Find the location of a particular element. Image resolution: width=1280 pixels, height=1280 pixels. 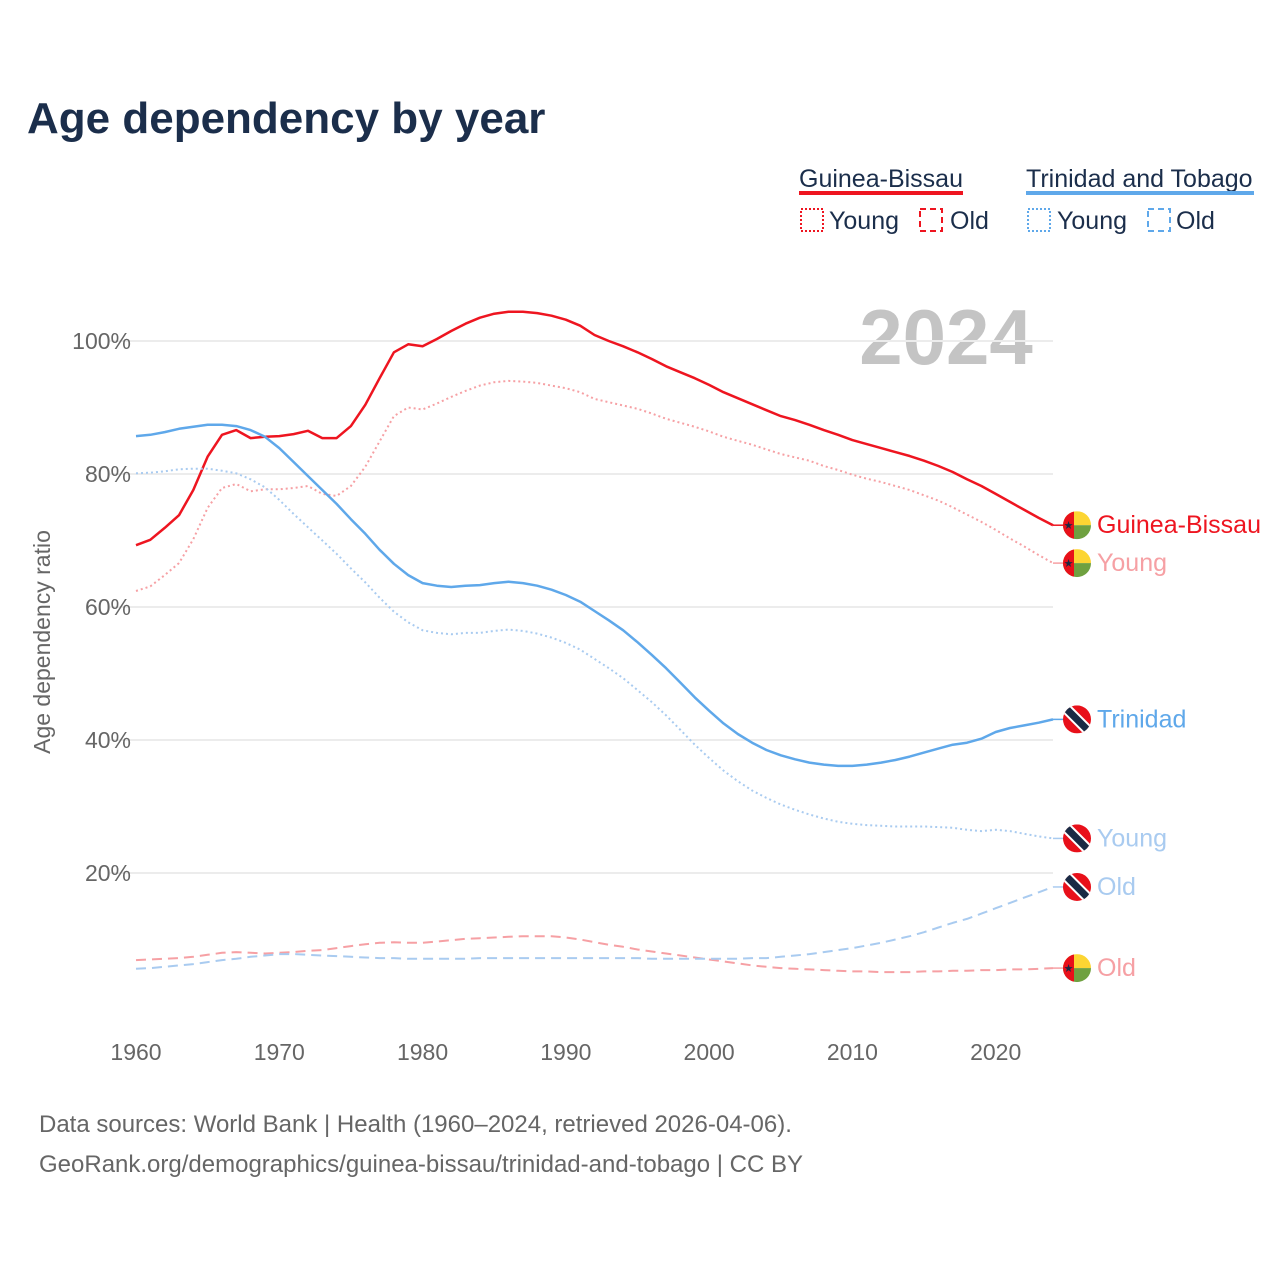

legend-trinidad-and-tobago: Trinidad and Tobago Young Old is located at coordinates (1140, 200).